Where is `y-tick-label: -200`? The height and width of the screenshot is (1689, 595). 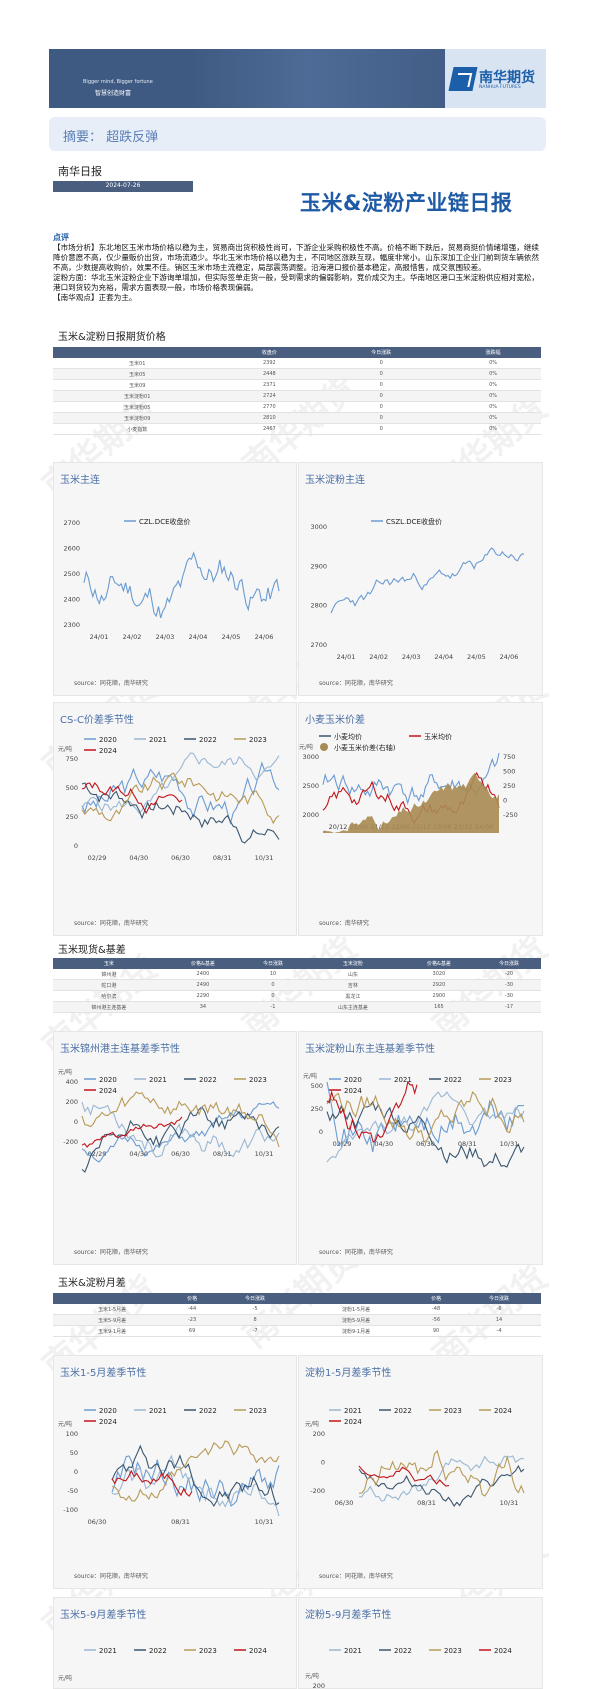 y-tick-label: -200 is located at coordinates (70, 1142).